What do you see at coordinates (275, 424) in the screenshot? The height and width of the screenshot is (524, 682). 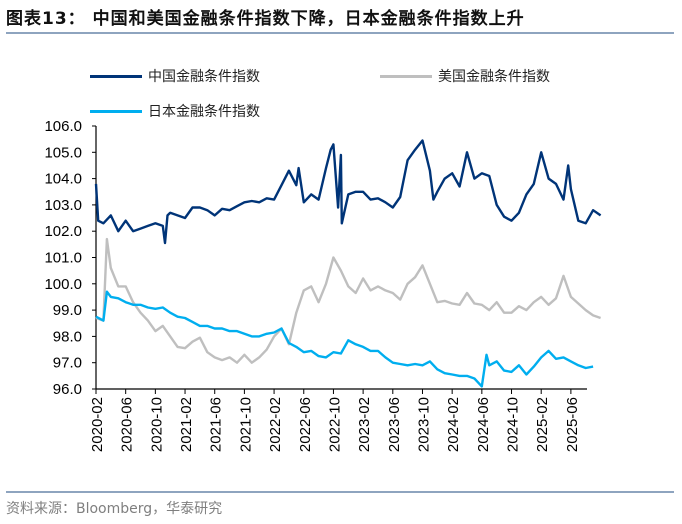 I see `x-tick-label: 2022-02` at bounding box center [275, 424].